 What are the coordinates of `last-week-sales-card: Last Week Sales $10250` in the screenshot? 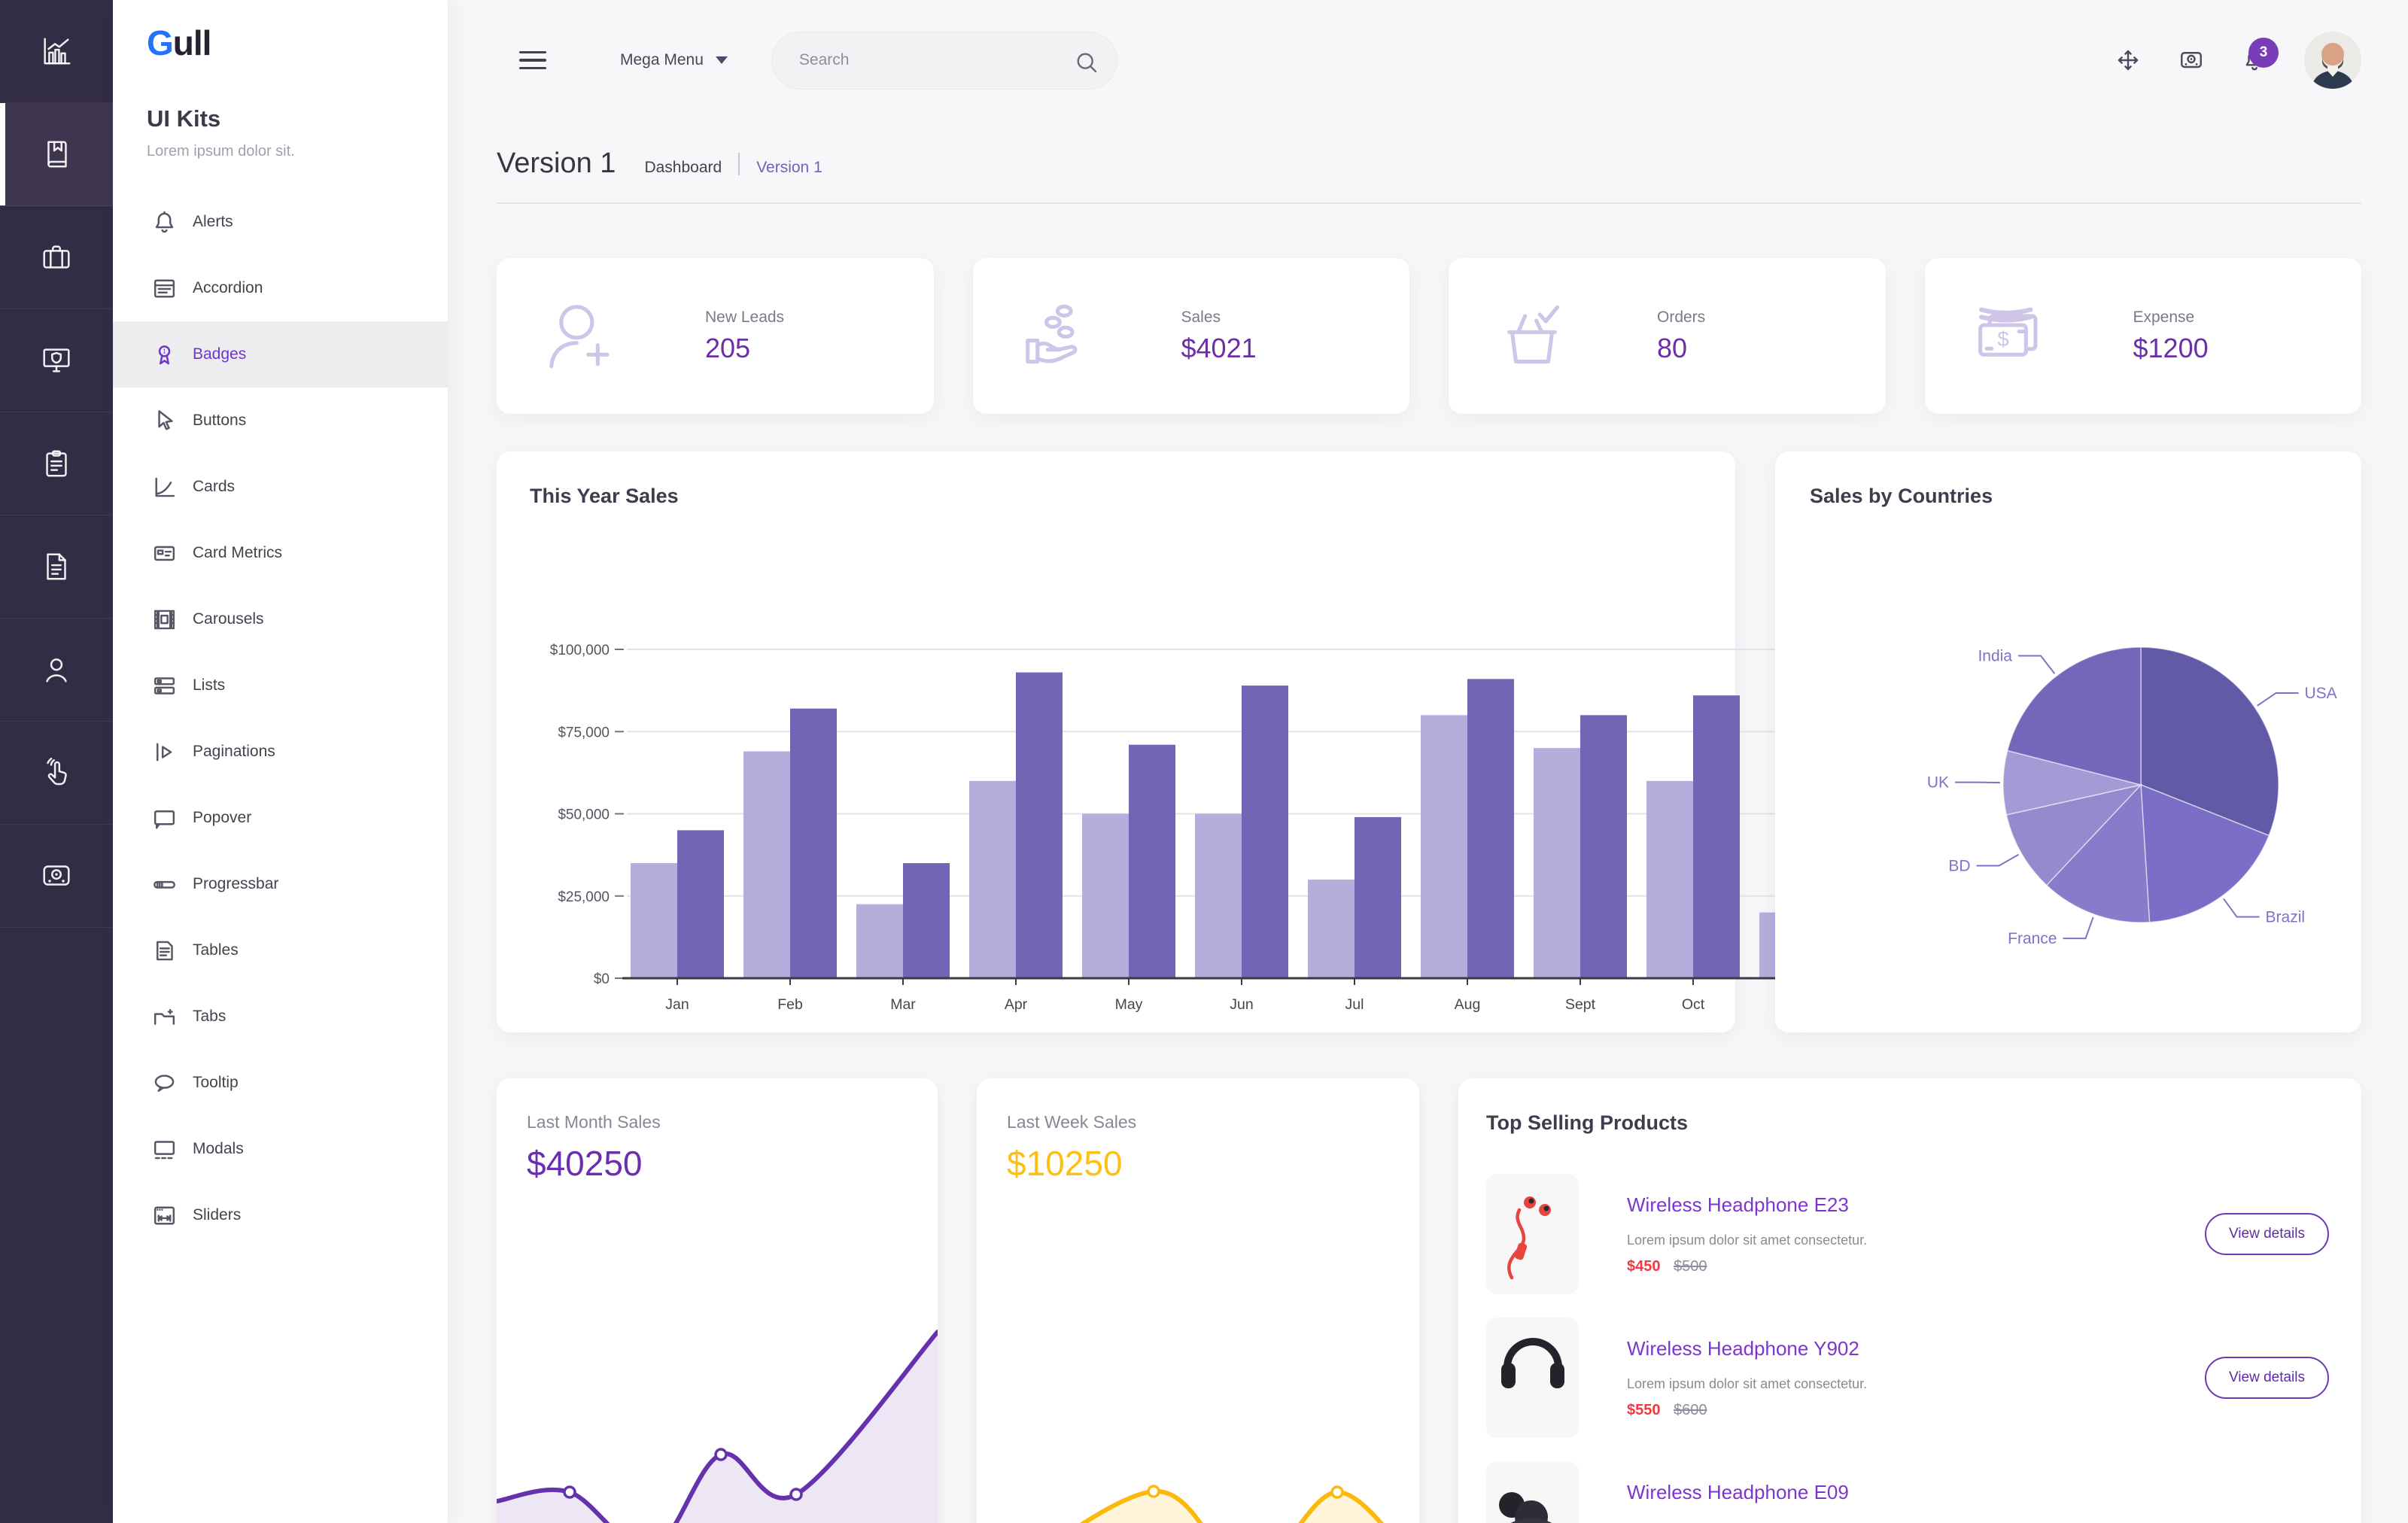 It's located at (1198, 1300).